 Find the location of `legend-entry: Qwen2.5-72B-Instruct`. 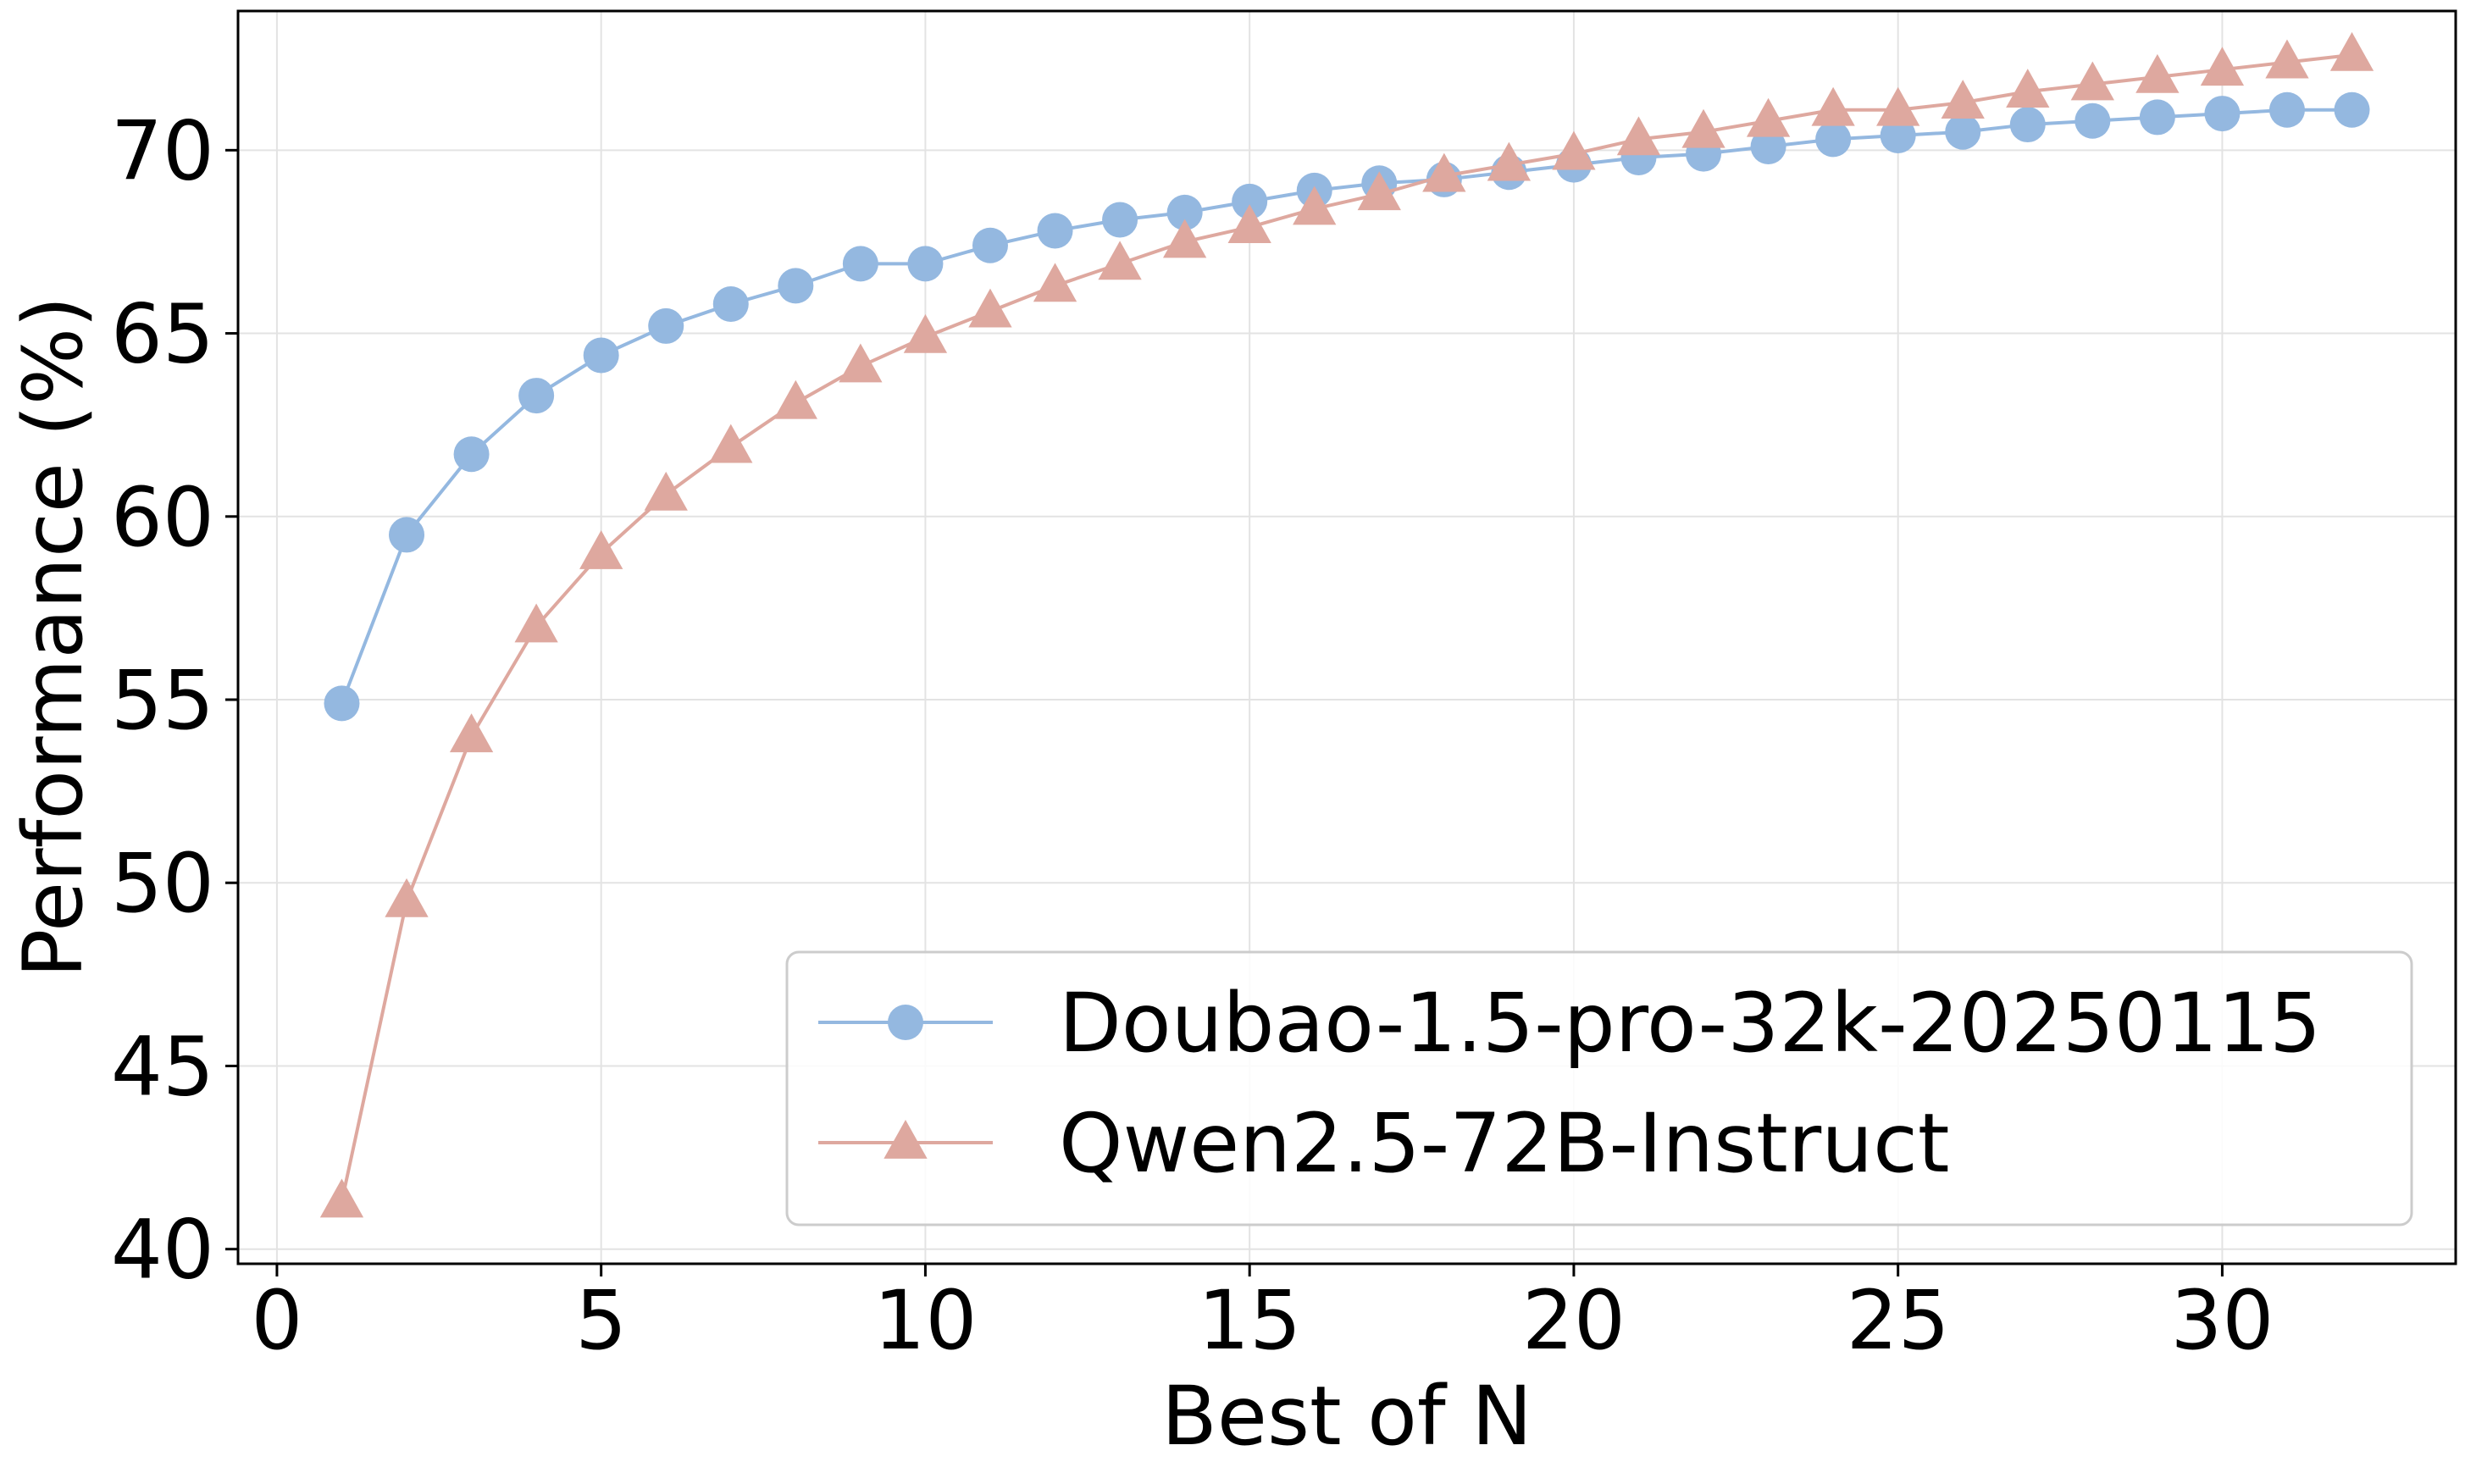

legend-entry: Qwen2.5-72B-Instruct is located at coordinates (1384, 1143).